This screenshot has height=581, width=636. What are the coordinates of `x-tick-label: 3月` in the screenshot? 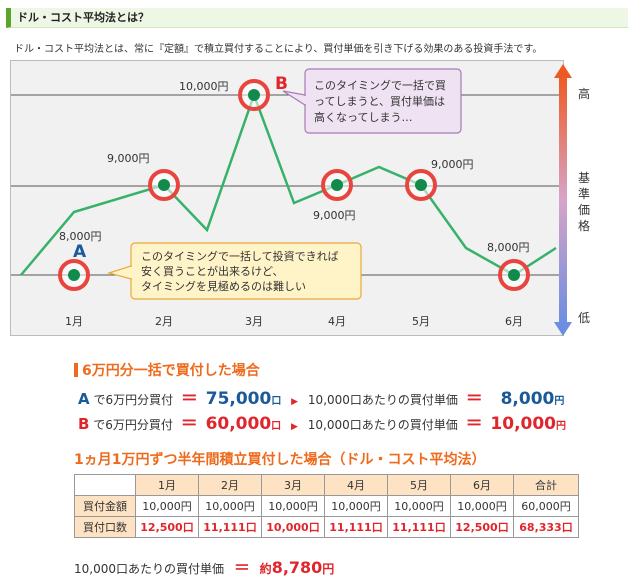 It's located at (254, 321).